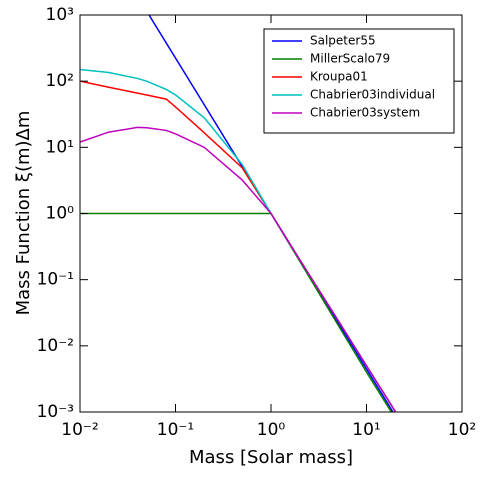 The width and height of the screenshot is (500, 480). I want to click on x-tick-label: 10⁻², so click(79, 430).